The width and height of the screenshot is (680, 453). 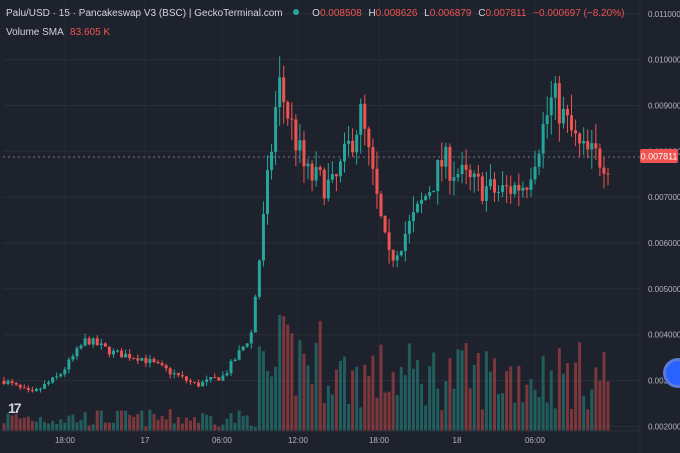 I want to click on price-tick-label: 0.006000, so click(x=664, y=243).